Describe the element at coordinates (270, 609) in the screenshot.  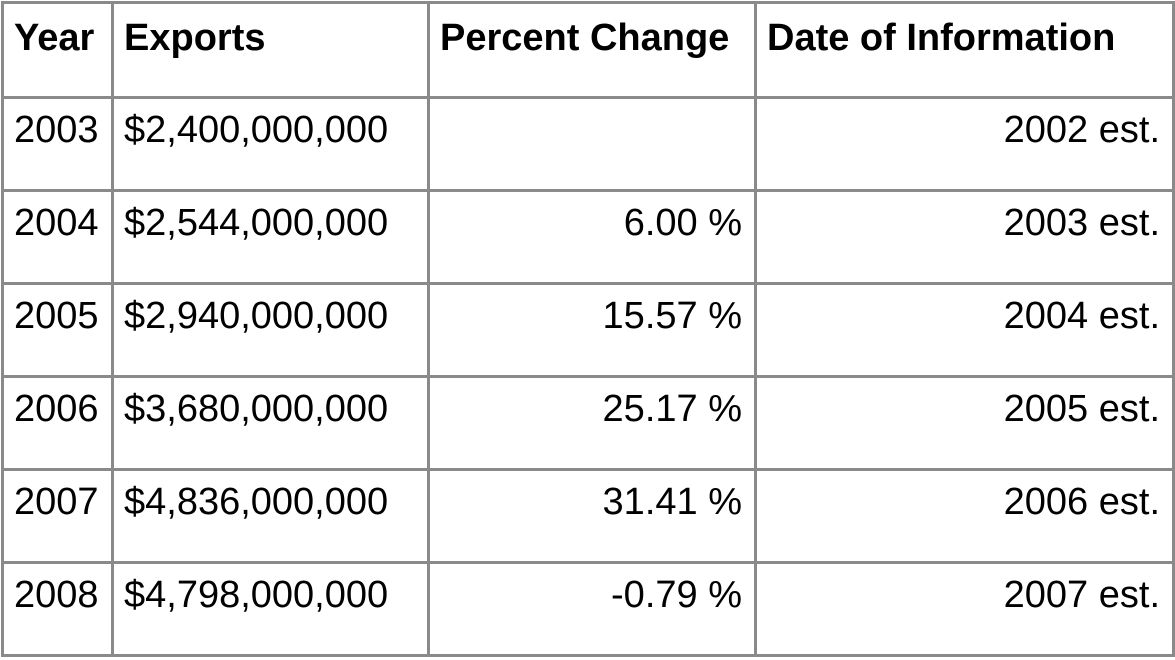
I see `exports-cell: $4,798,000,000` at that location.